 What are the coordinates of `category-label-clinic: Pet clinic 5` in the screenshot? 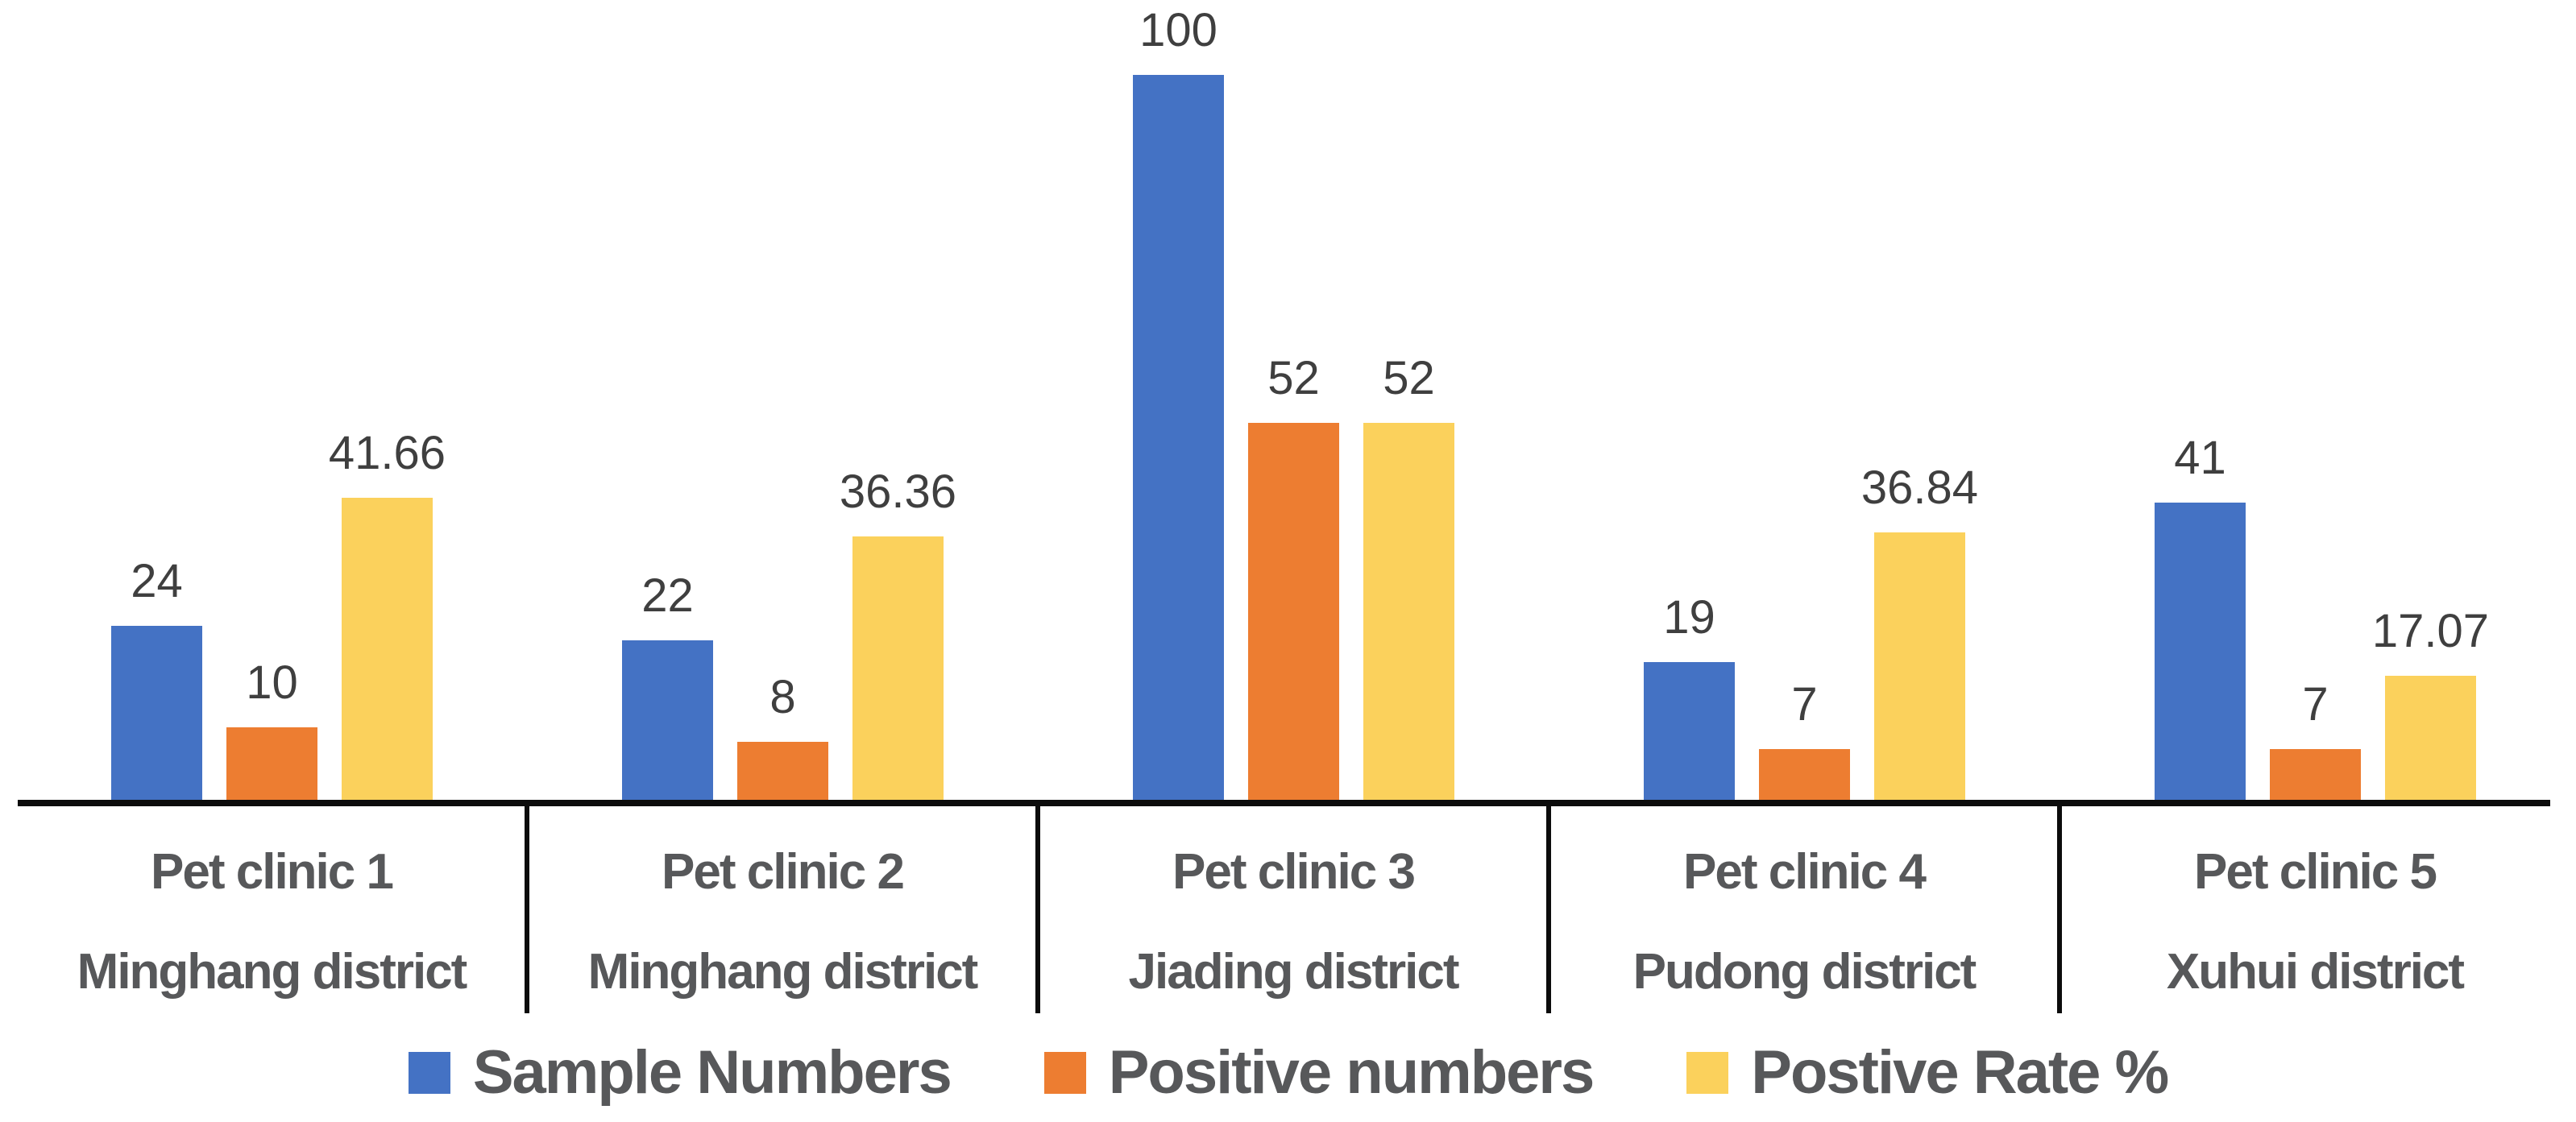 It's located at (2315, 872).